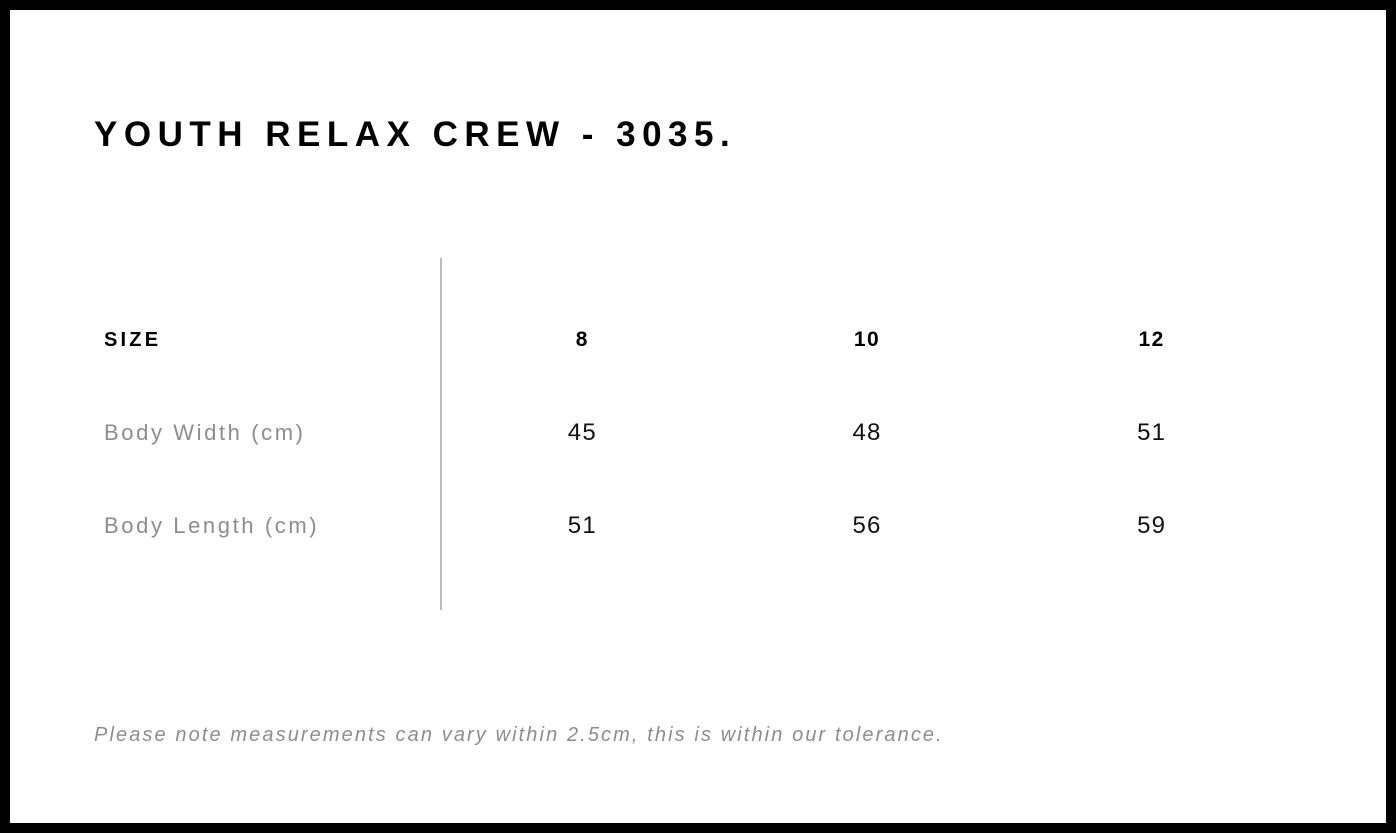 The width and height of the screenshot is (1396, 833). What do you see at coordinates (212, 525) in the screenshot?
I see `row-label-body-length: Body Length (cm)` at bounding box center [212, 525].